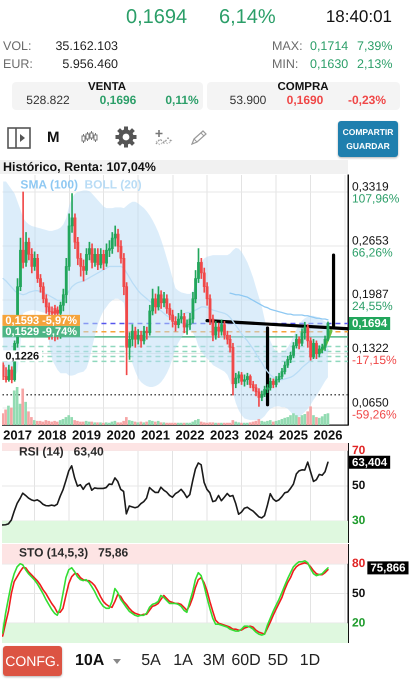  What do you see at coordinates (157, 17) in the screenshot?
I see `text: 0,1694` at bounding box center [157, 17].